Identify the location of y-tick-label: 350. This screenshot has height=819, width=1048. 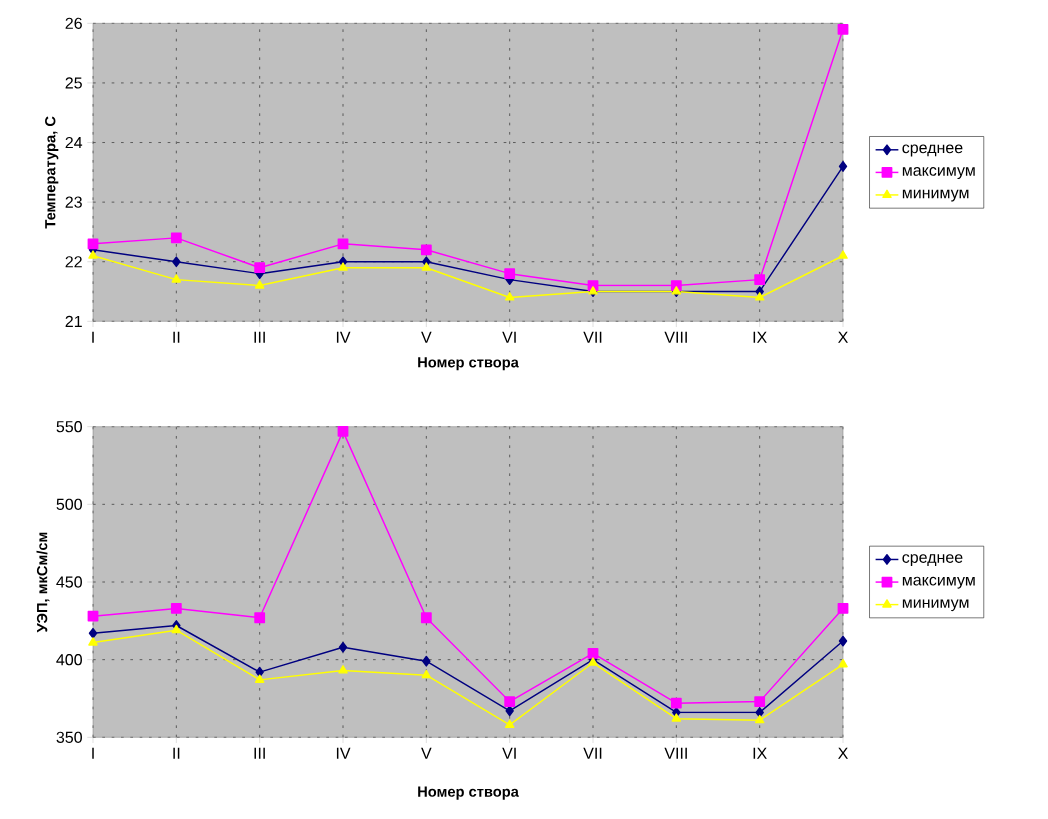
(69, 737).